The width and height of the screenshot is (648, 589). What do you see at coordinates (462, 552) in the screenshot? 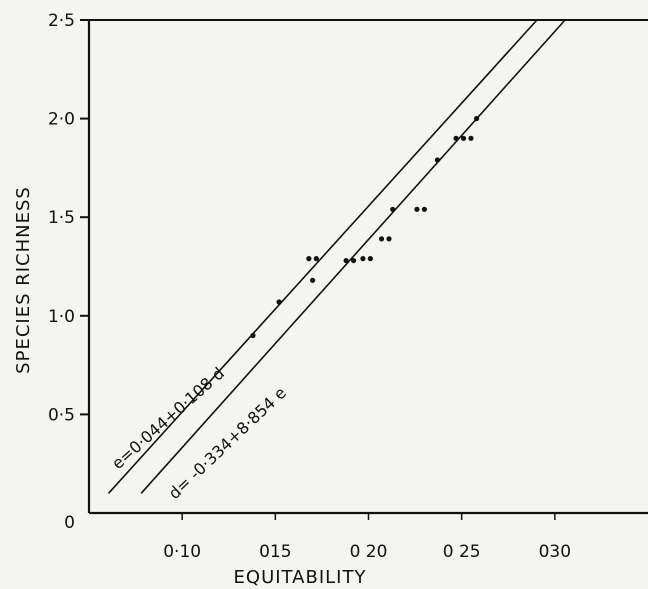
I see `x-tick-label: 0 25` at bounding box center [462, 552].